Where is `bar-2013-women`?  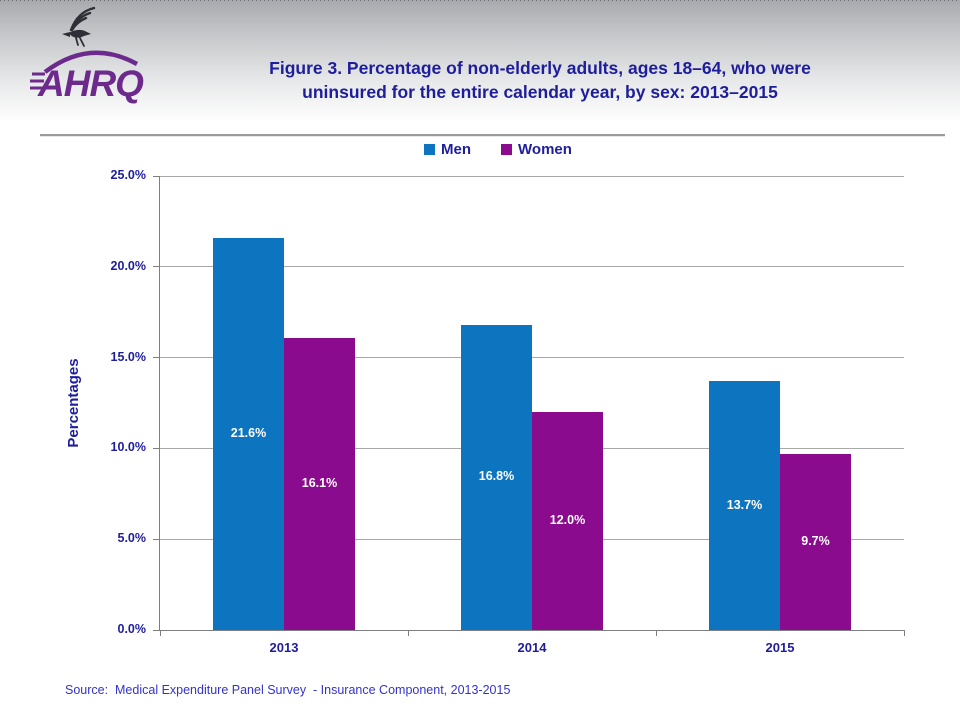 bar-2013-women is located at coordinates (319, 483).